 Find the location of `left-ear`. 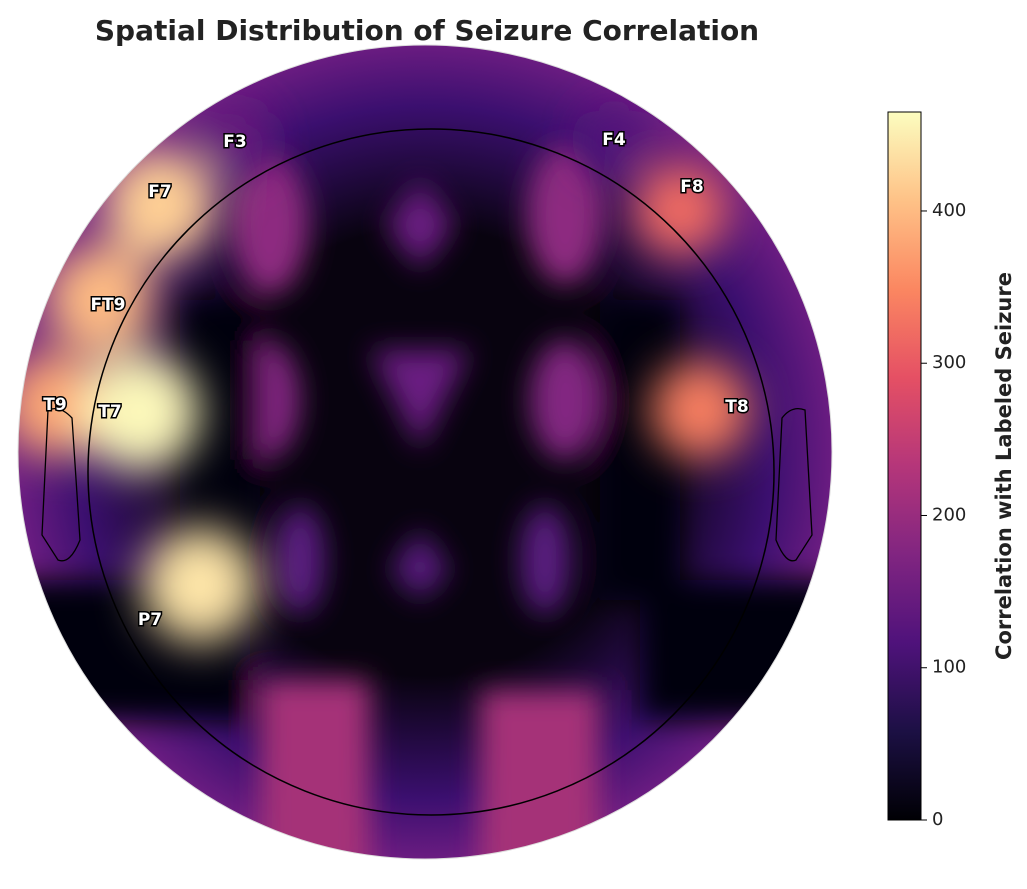

left-ear is located at coordinates (61, 484).